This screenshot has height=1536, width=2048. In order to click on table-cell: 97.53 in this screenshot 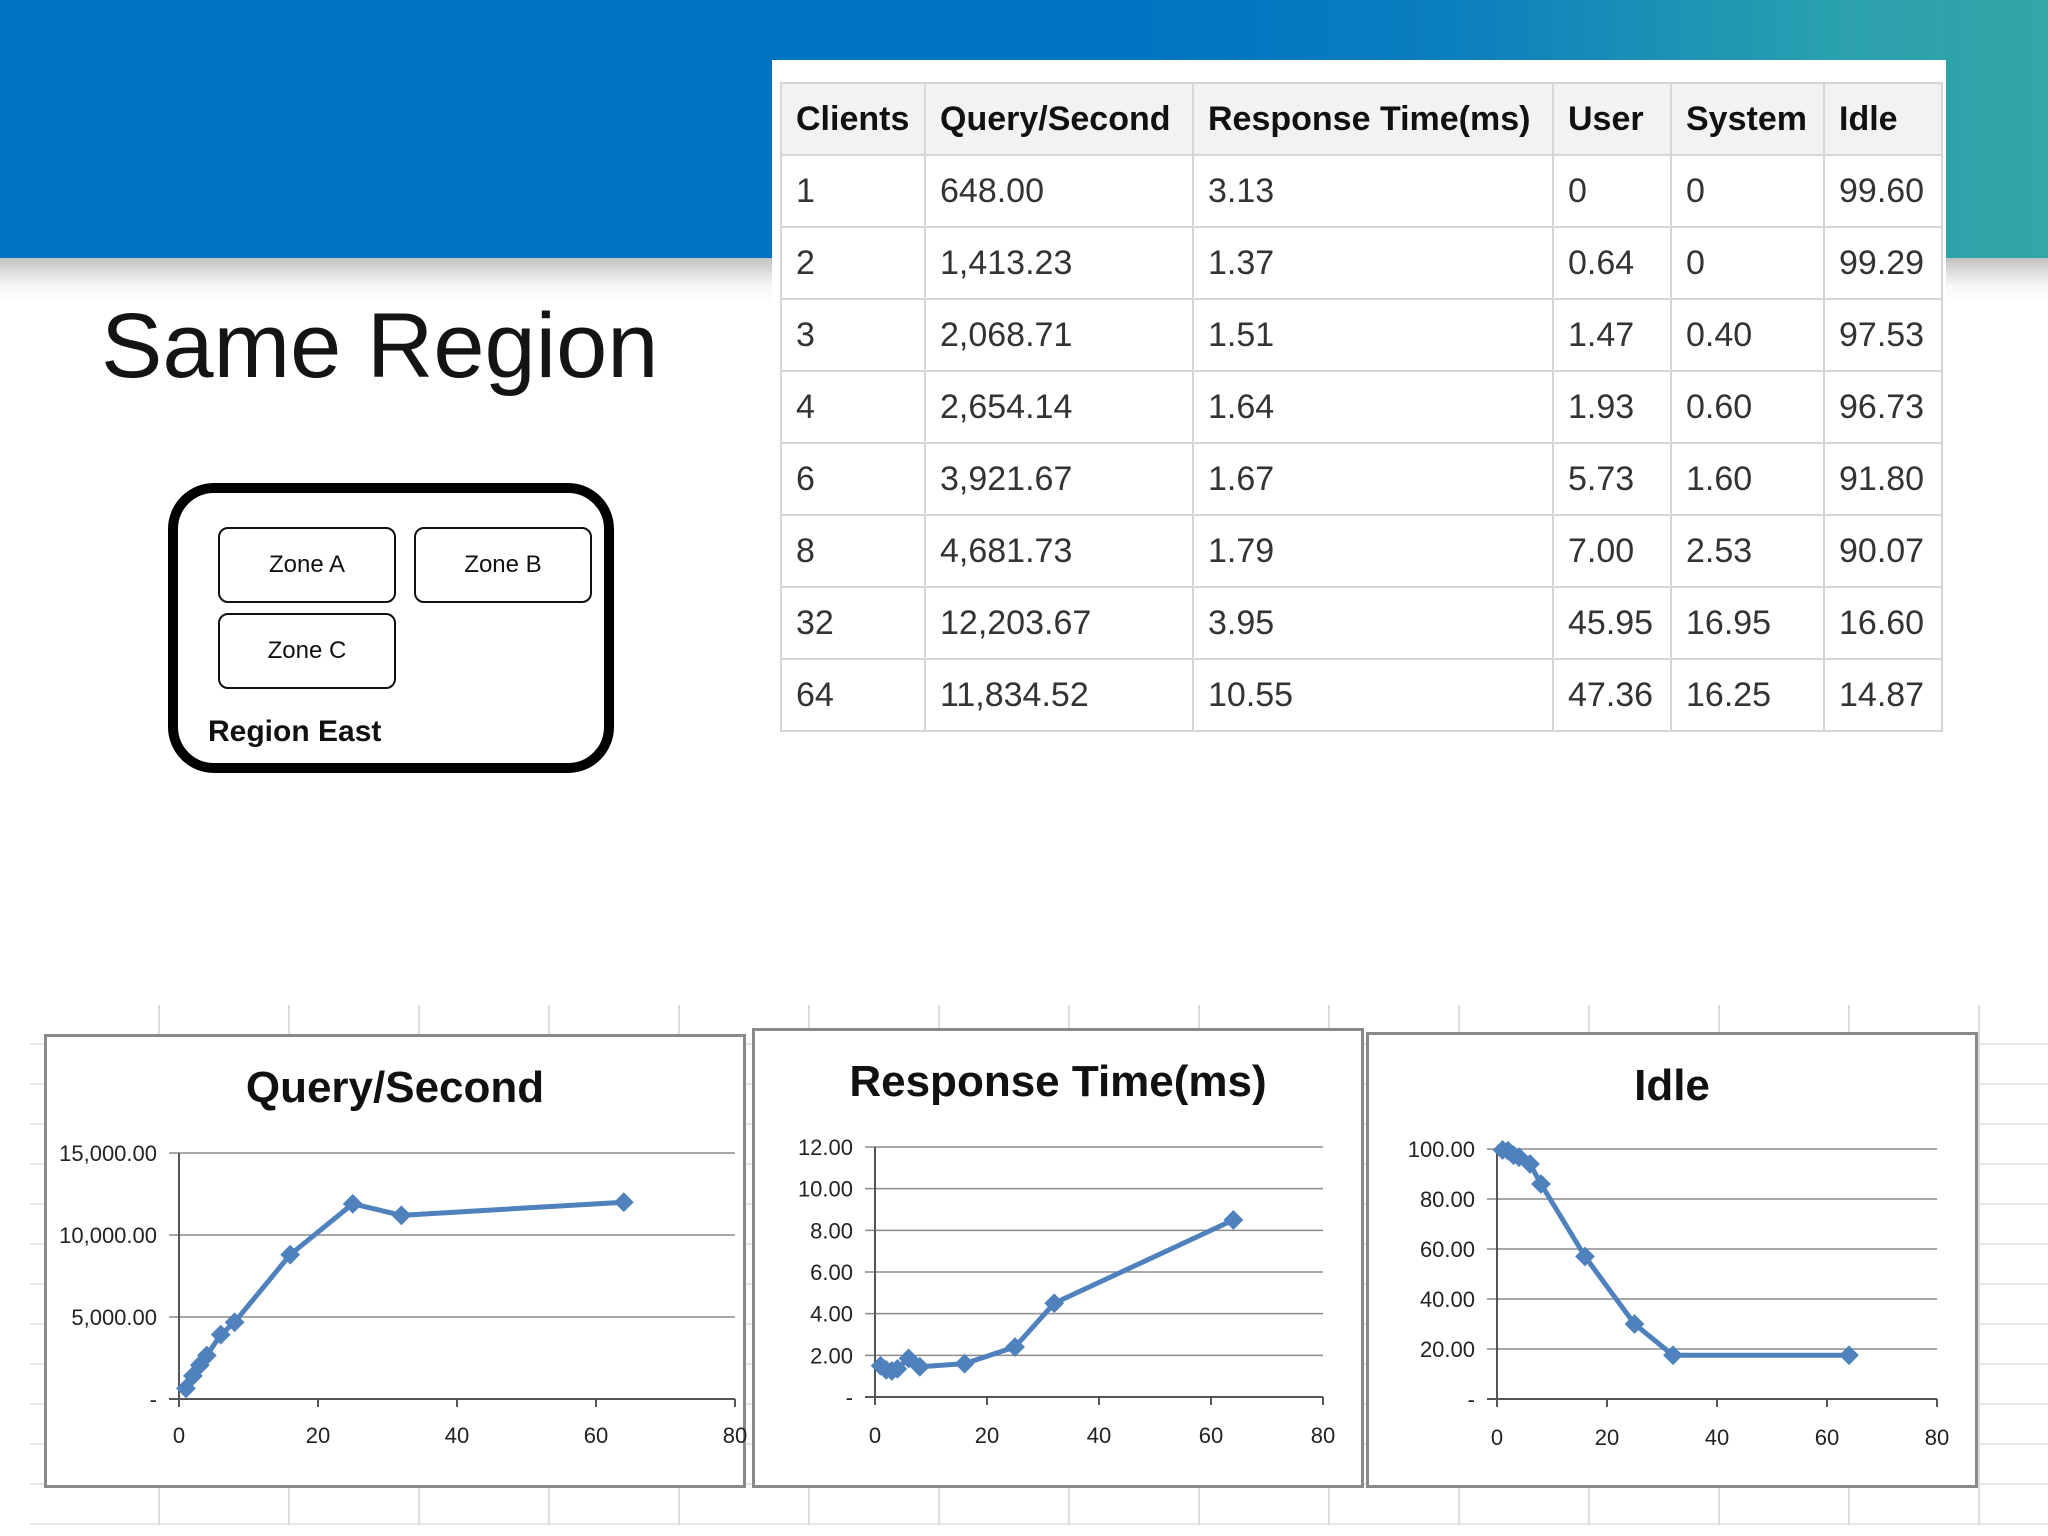, I will do `click(1883, 335)`.